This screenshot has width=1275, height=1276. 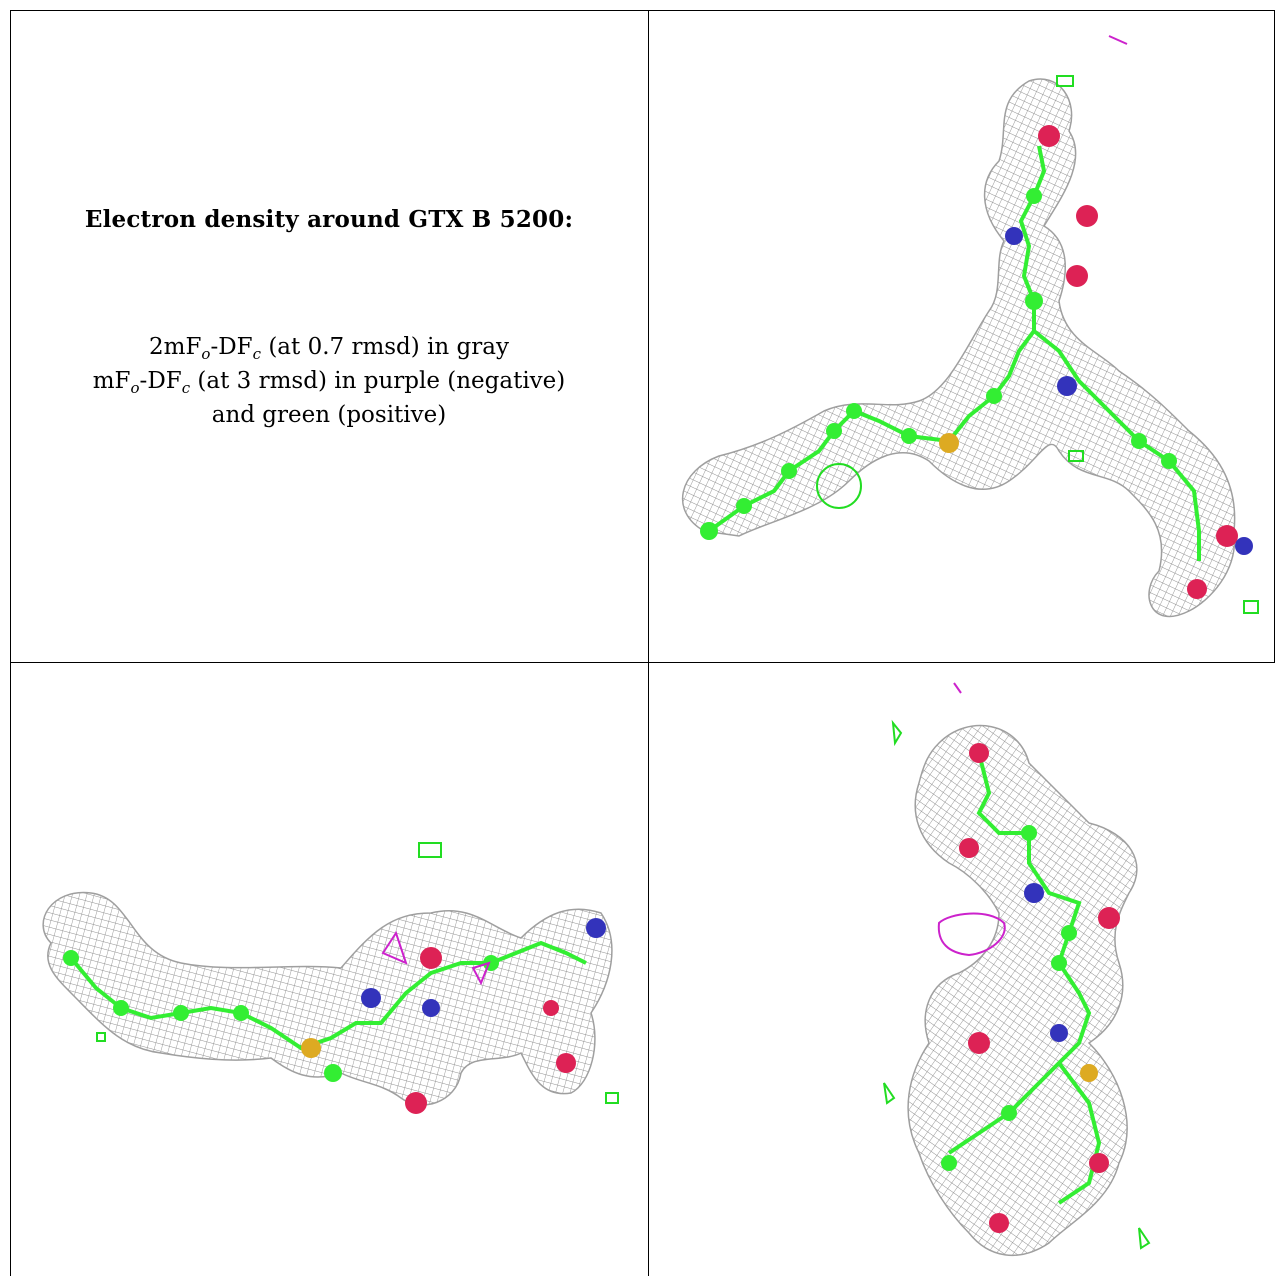 I want to click on density-render-bottom-left, so click(x=330, y=978).